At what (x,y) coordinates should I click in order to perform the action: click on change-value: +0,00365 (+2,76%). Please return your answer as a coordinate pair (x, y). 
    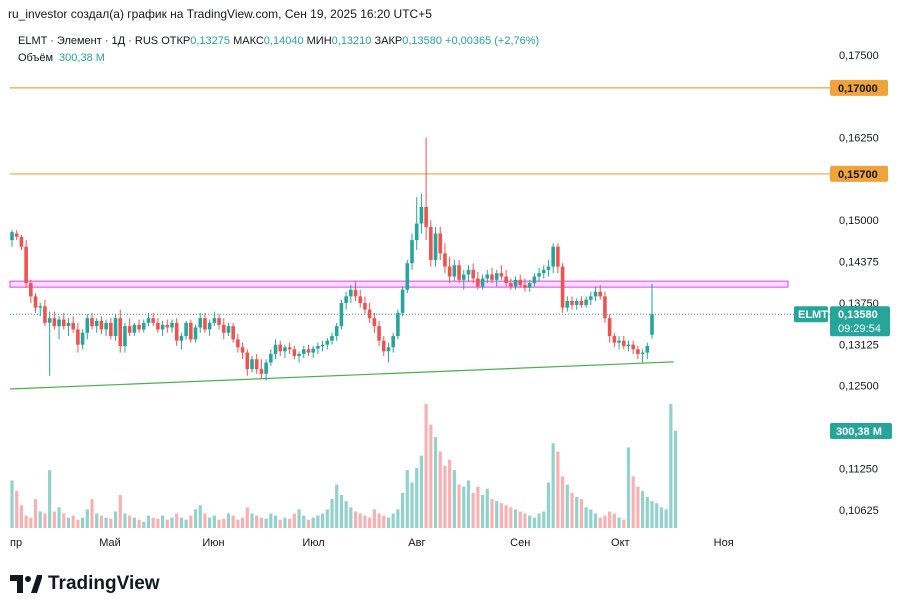
    Looking at the image, I should click on (492, 41).